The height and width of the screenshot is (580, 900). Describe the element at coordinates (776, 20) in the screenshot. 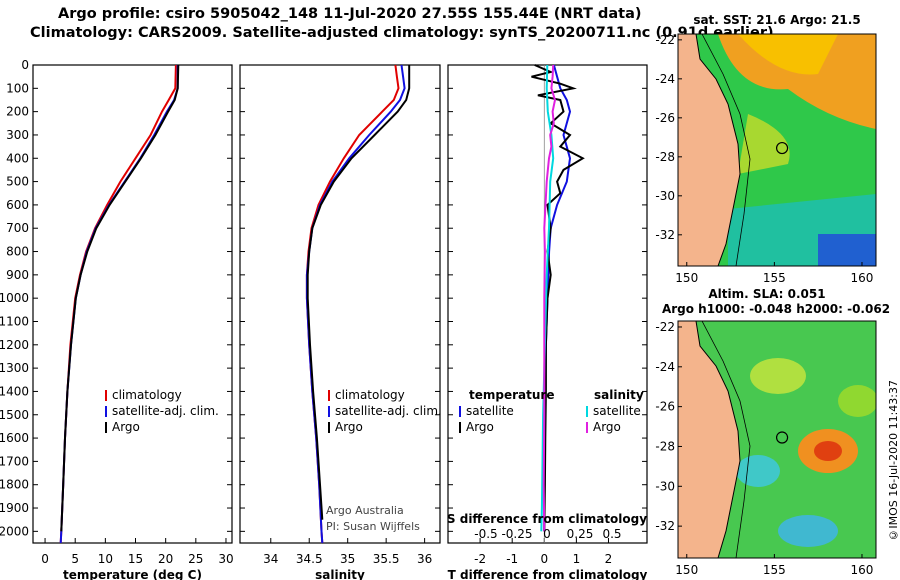

I see `sst-map-title: sat. SST: 21.6 Argo: 21.5` at that location.